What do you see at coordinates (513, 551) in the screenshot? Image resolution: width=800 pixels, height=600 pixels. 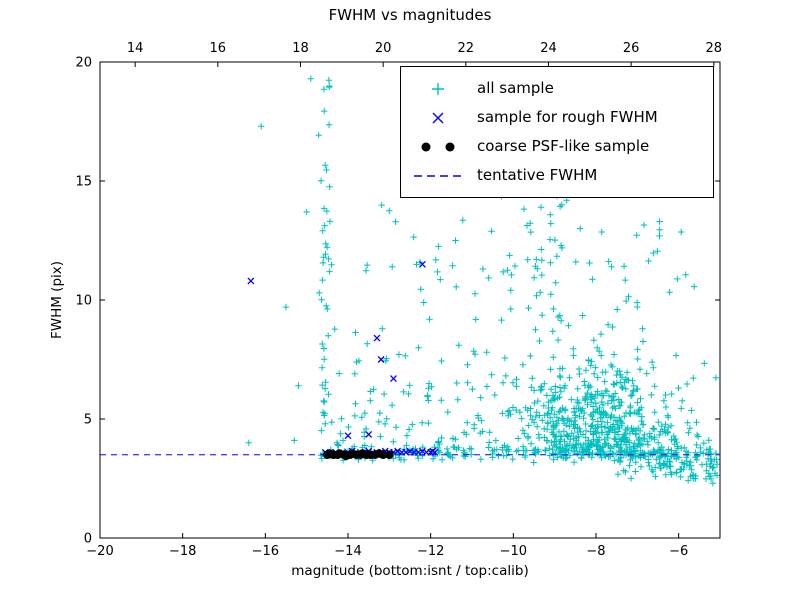 I see `x-tick-label-bottom: −10` at bounding box center [513, 551].